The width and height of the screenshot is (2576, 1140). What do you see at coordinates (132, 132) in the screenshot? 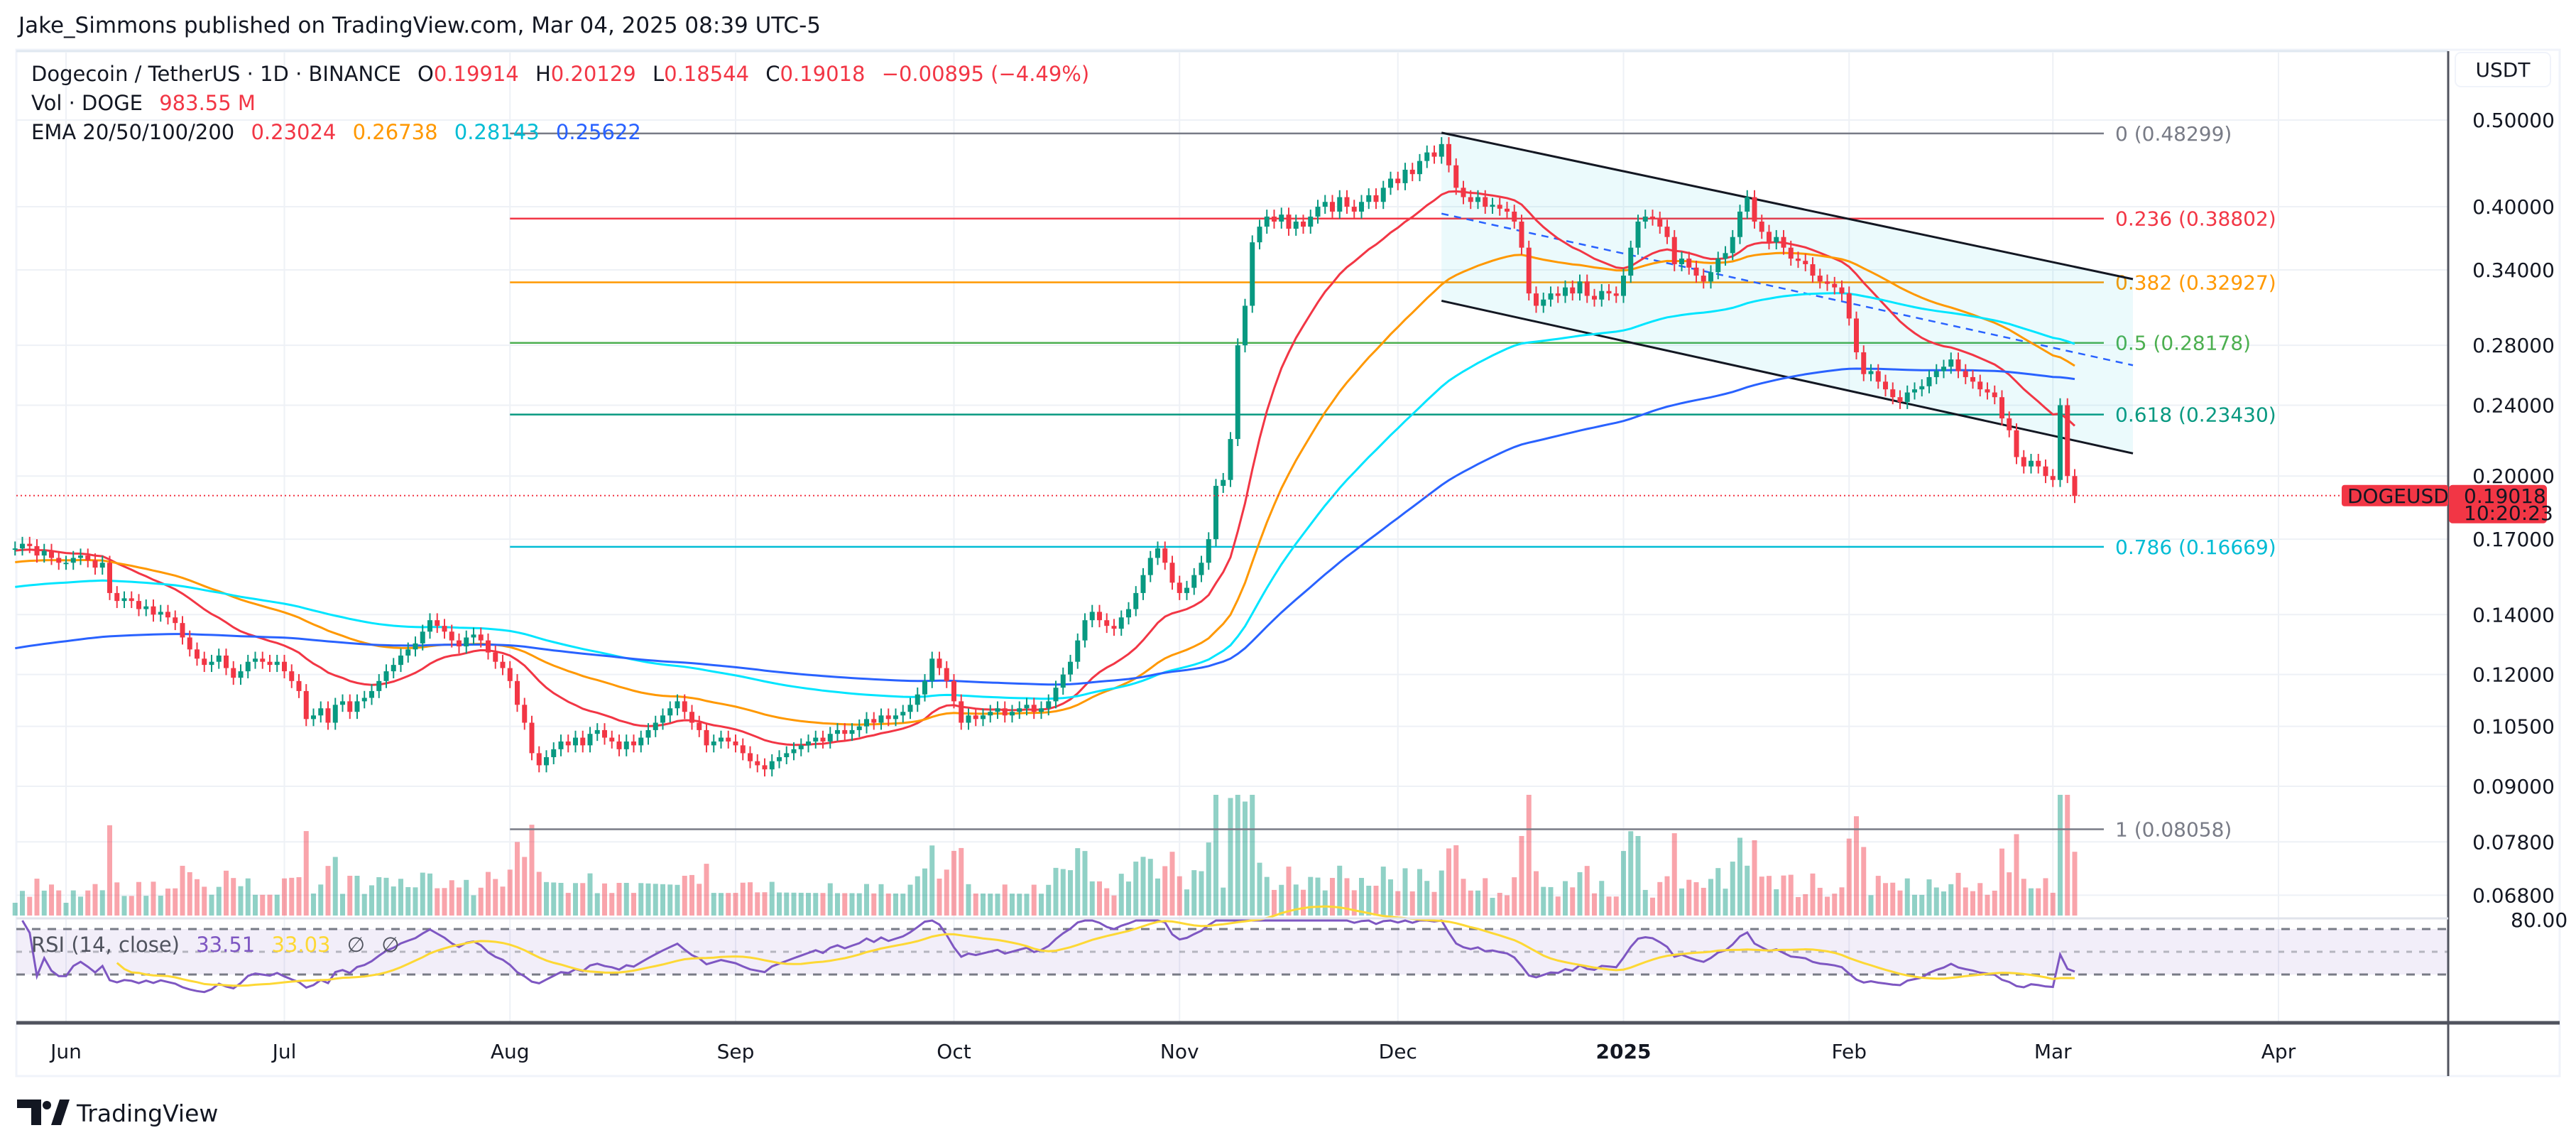
I see `ema-label: EMA 20/50/100/200` at bounding box center [132, 132].